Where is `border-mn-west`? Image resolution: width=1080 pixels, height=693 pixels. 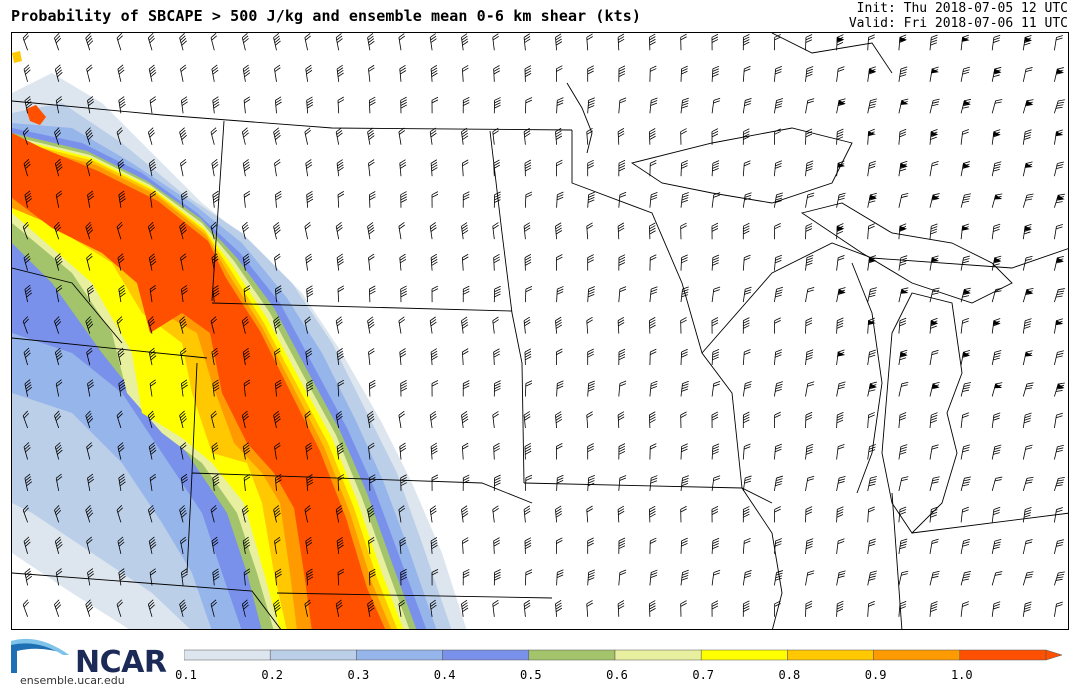 border-mn-west is located at coordinates (507, 307).